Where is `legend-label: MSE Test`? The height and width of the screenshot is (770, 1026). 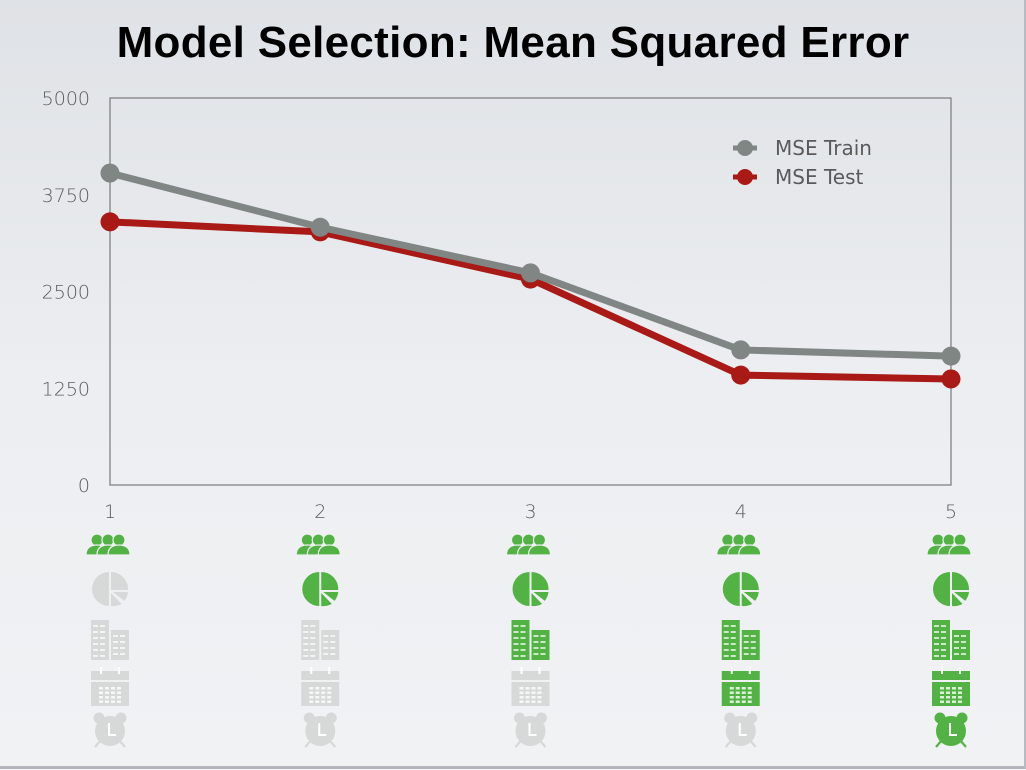
legend-label: MSE Test is located at coordinates (819, 177).